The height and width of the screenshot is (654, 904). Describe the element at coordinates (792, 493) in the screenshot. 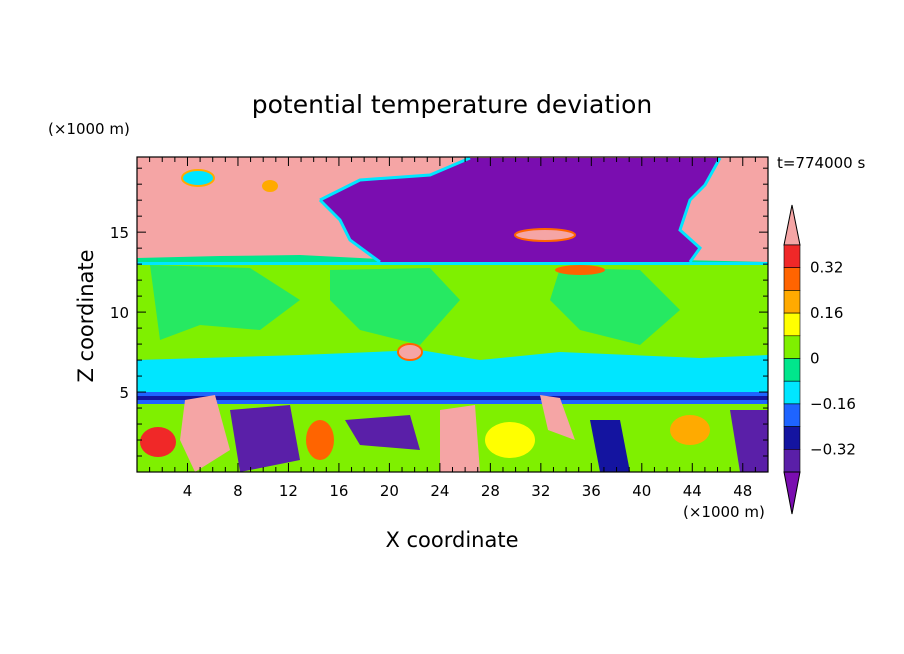

I see `colorbar-bottom-arrow` at that location.